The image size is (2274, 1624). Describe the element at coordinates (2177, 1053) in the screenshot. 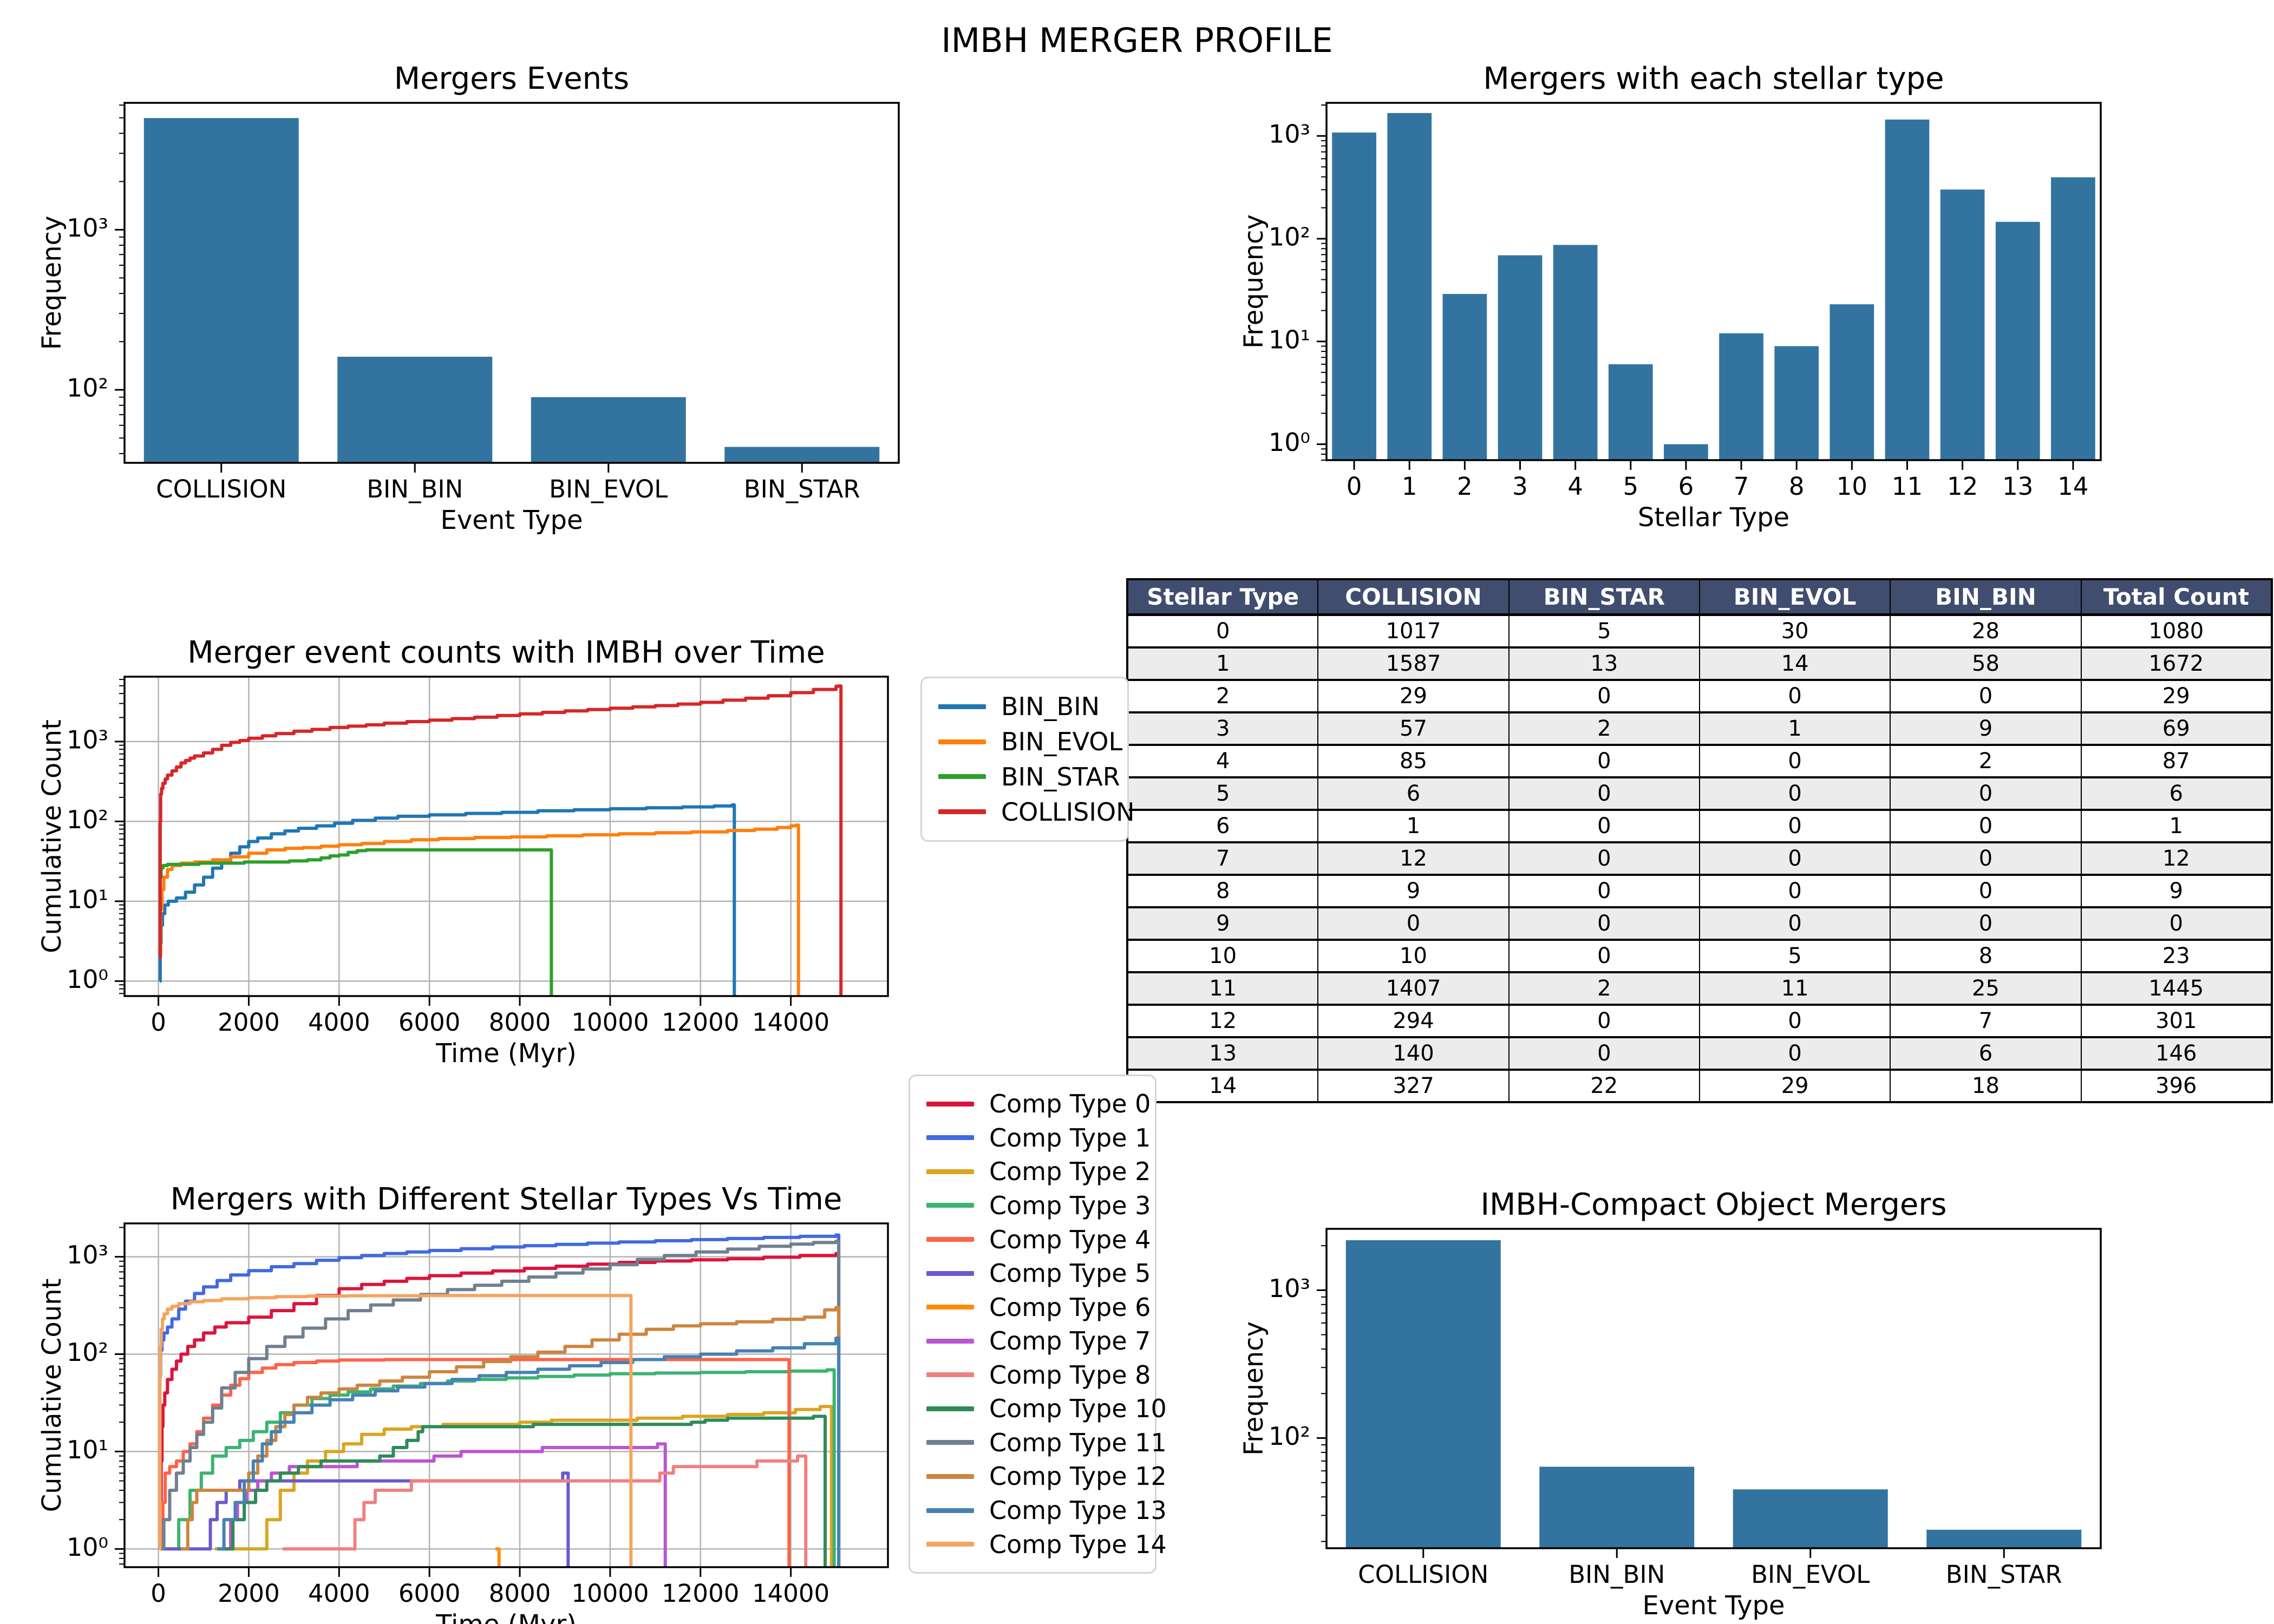

I see `table-cell: 146` at that location.